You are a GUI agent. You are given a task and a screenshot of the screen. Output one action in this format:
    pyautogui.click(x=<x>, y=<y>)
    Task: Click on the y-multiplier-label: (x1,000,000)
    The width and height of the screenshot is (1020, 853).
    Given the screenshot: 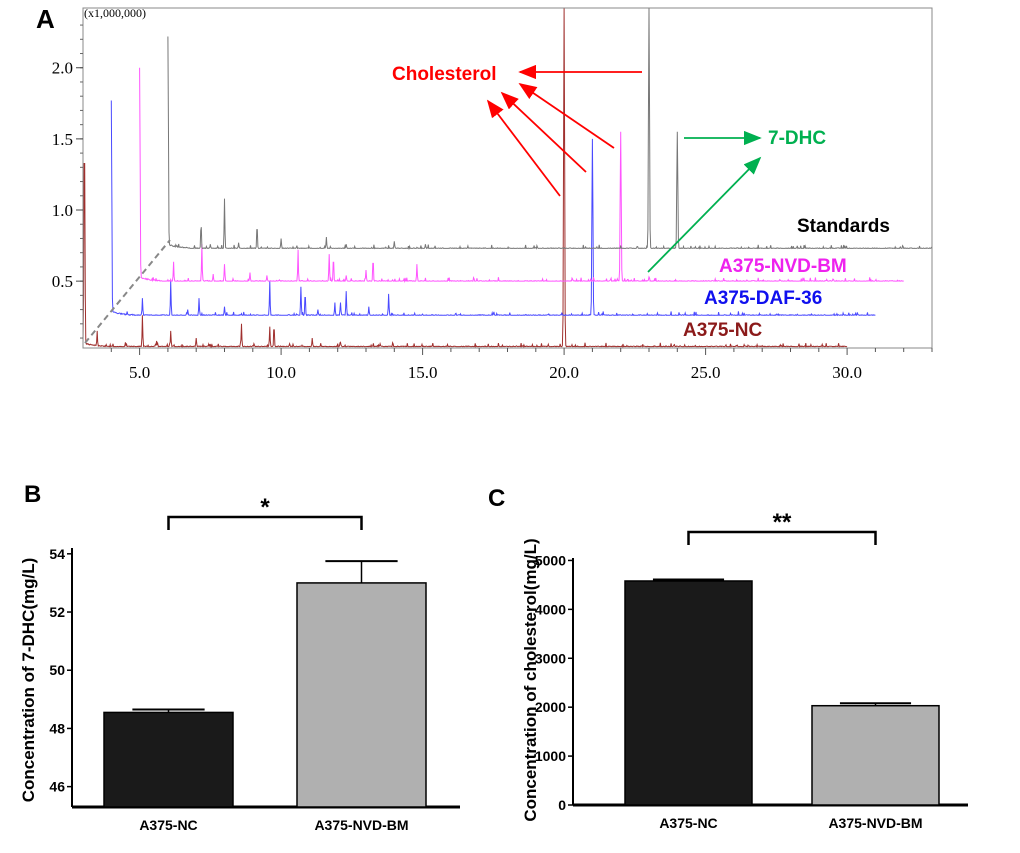 What is the action you would take?
    pyautogui.click(x=115, y=13)
    